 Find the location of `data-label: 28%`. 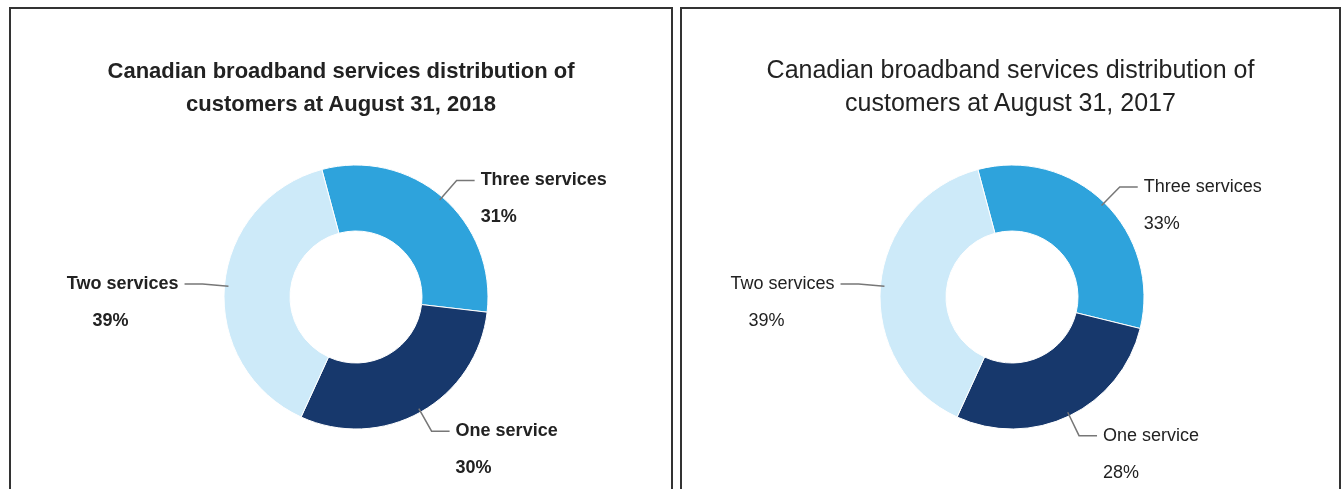

data-label: 28% is located at coordinates (1121, 471).